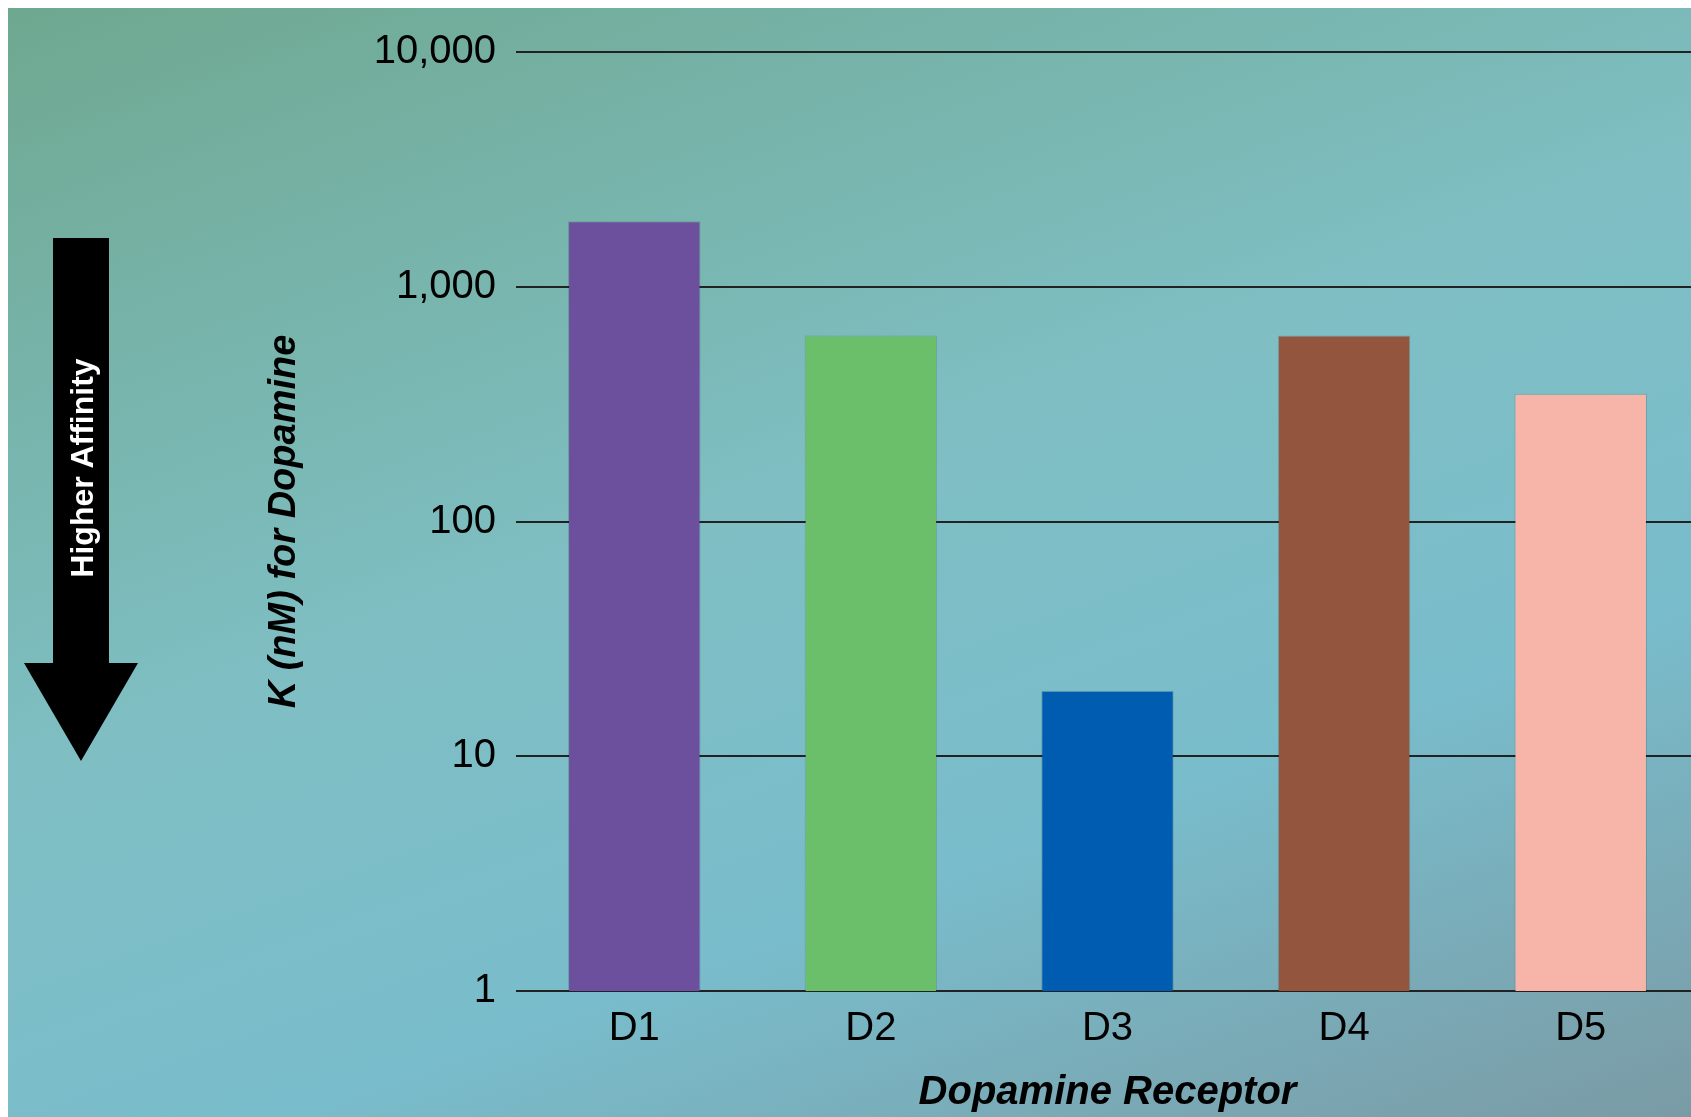 Image resolution: width=1691 pixels, height=1117 pixels. I want to click on text: Higher Affinity, so click(82, 468).